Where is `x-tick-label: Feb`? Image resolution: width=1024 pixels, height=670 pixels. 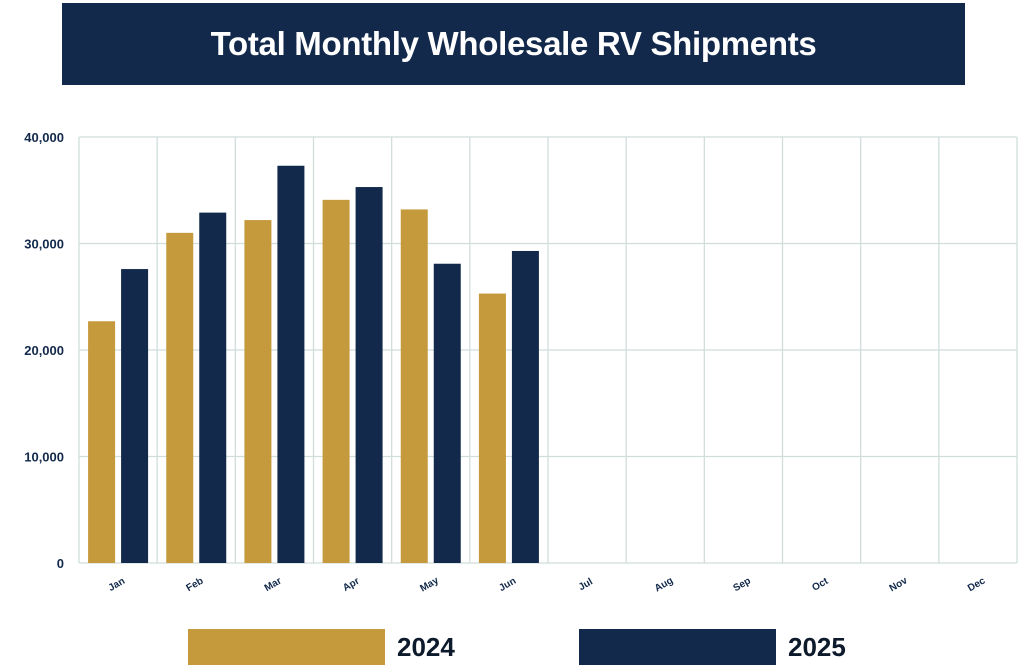
x-tick-label: Feb is located at coordinates (195, 585).